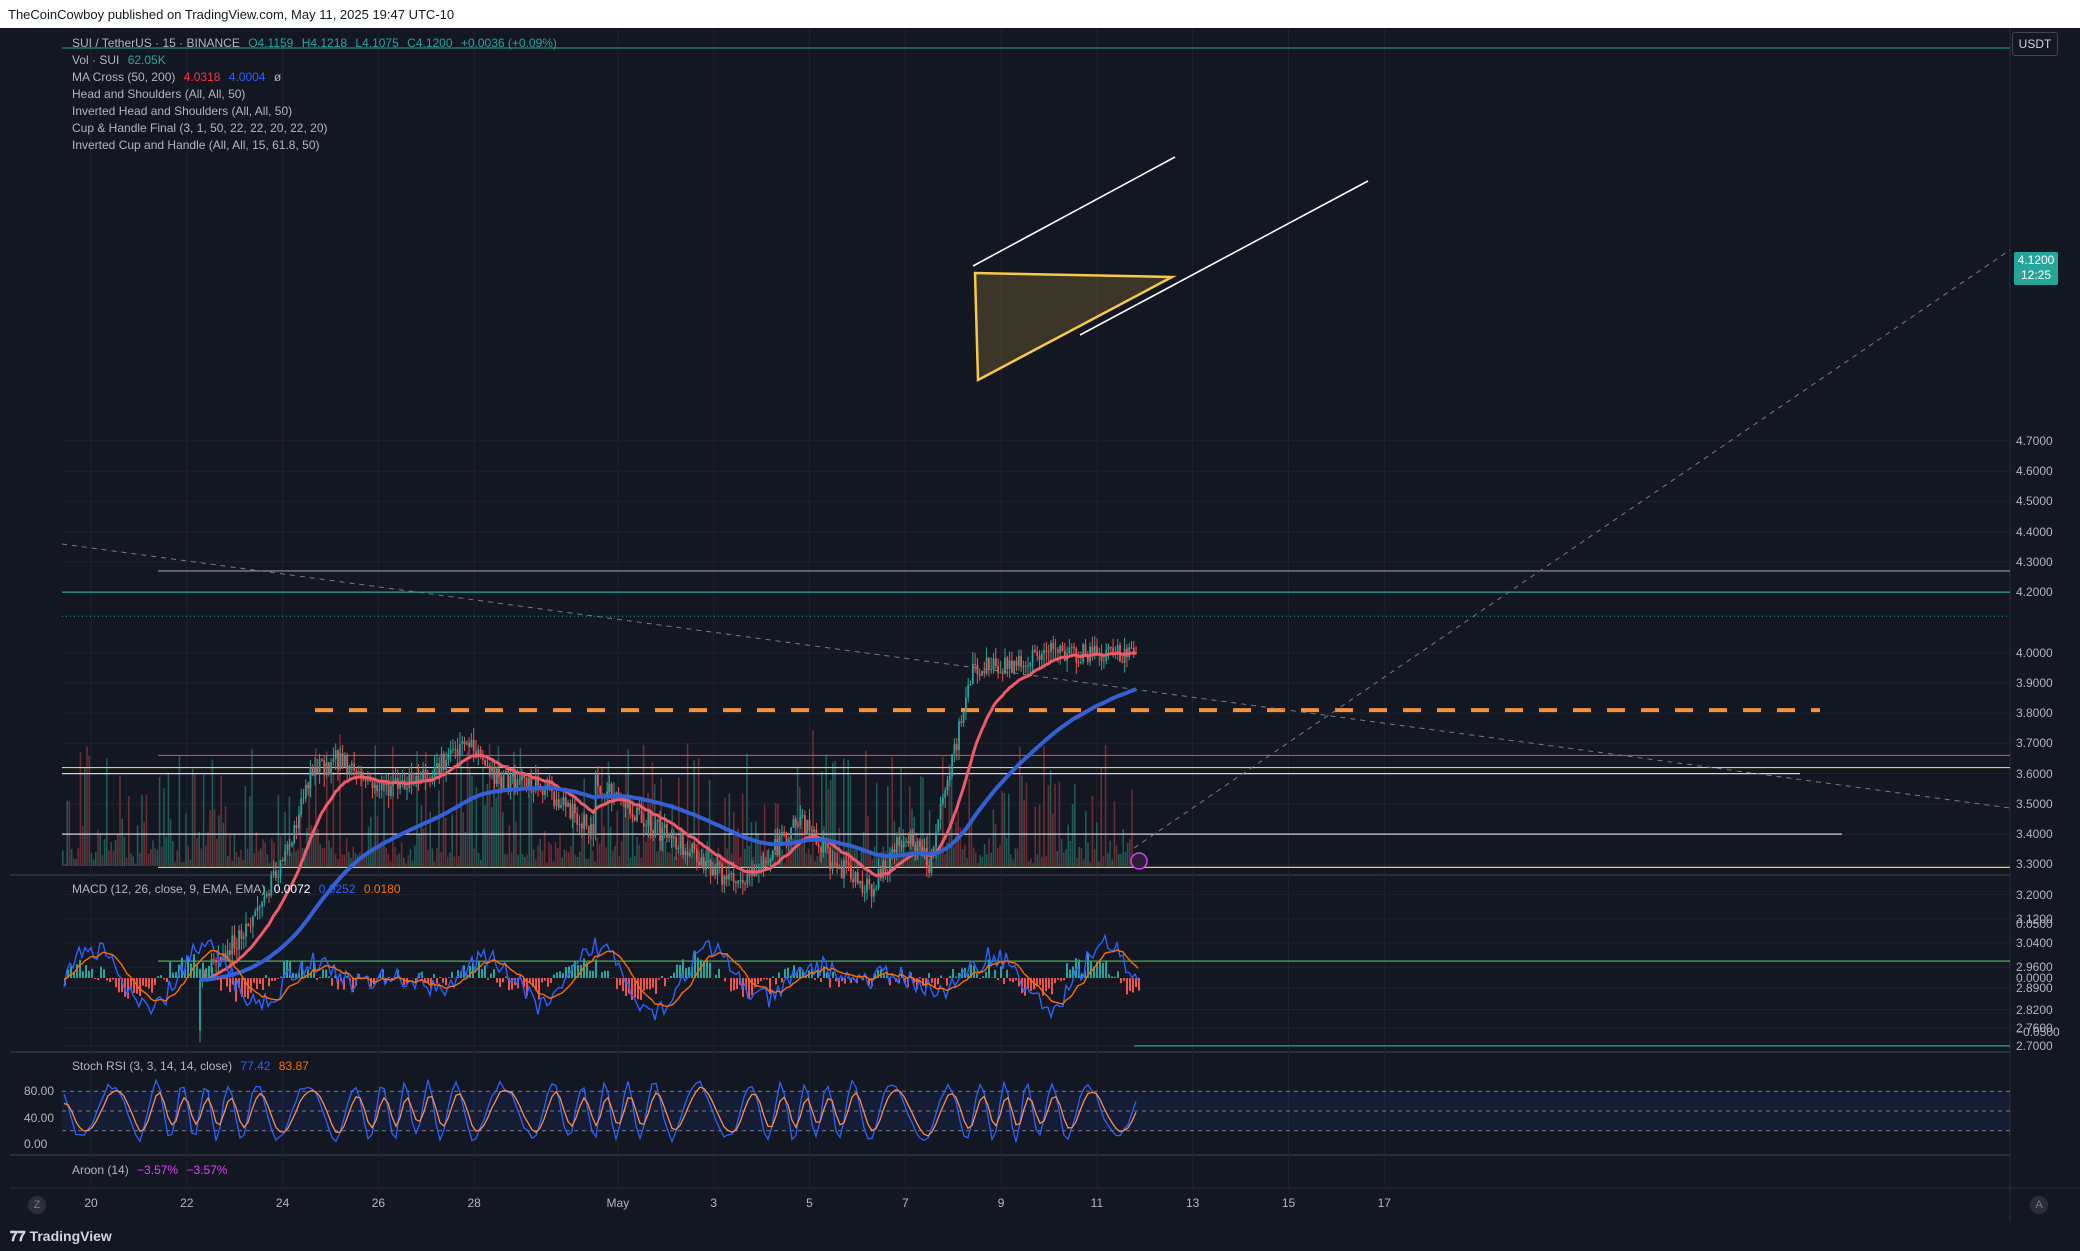  I want to click on zoom-reset-button: Z, so click(37, 1205).